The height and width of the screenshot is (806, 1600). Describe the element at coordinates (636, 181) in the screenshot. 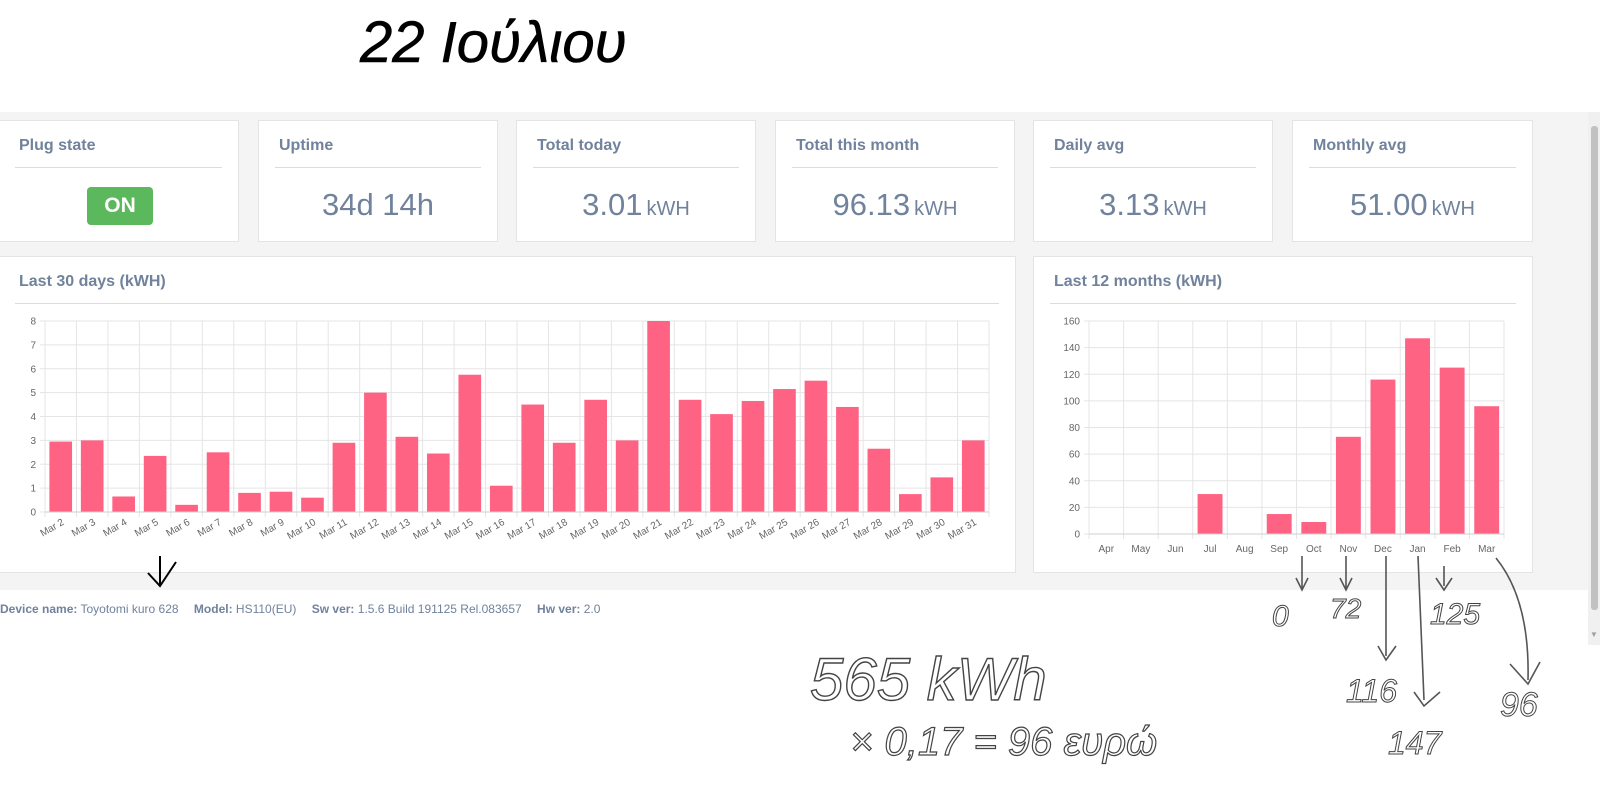

I see `total-today-card: Total today 3.01 kWH` at that location.